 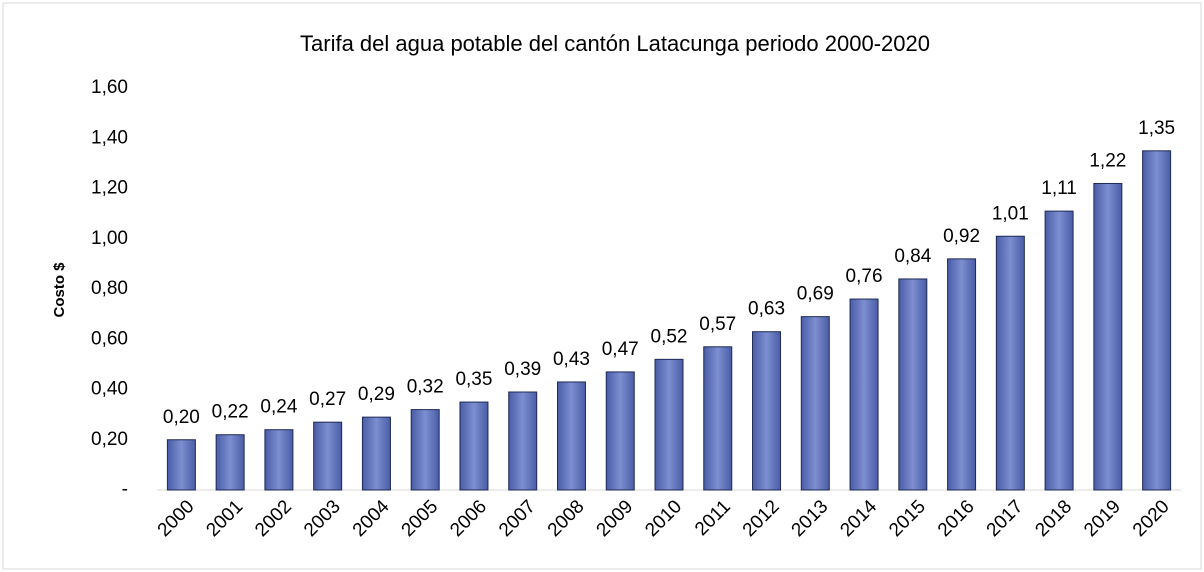 What do you see at coordinates (109, 188) in the screenshot?
I see `y-tick-label: 1,20` at bounding box center [109, 188].